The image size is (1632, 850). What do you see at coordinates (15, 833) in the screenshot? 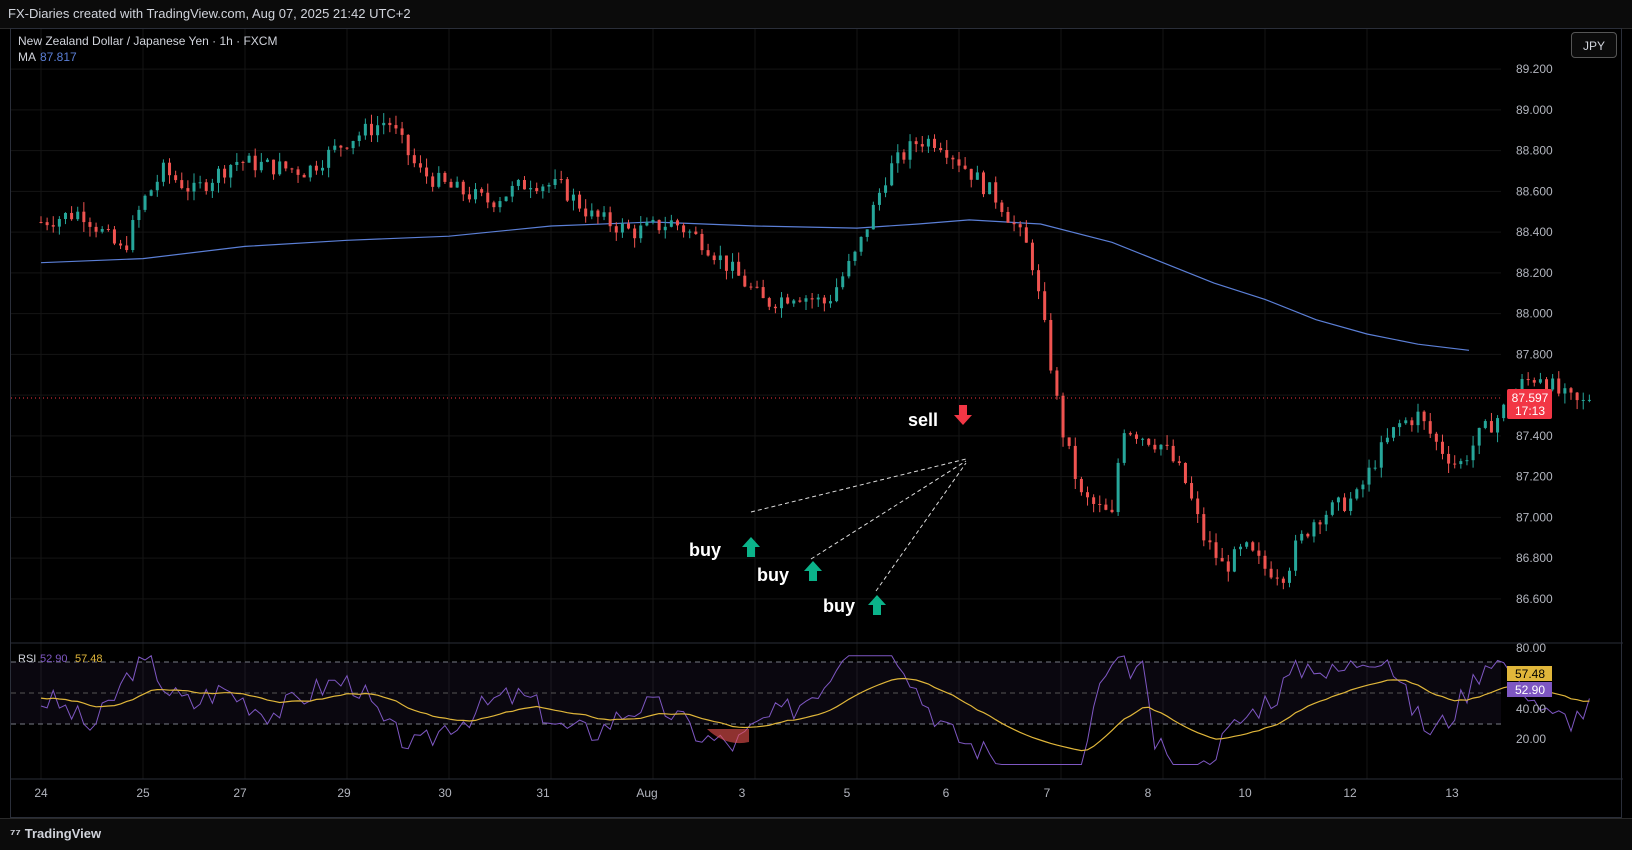
I see `tradingview-logo-icon: ⁷⁷` at bounding box center [15, 833].